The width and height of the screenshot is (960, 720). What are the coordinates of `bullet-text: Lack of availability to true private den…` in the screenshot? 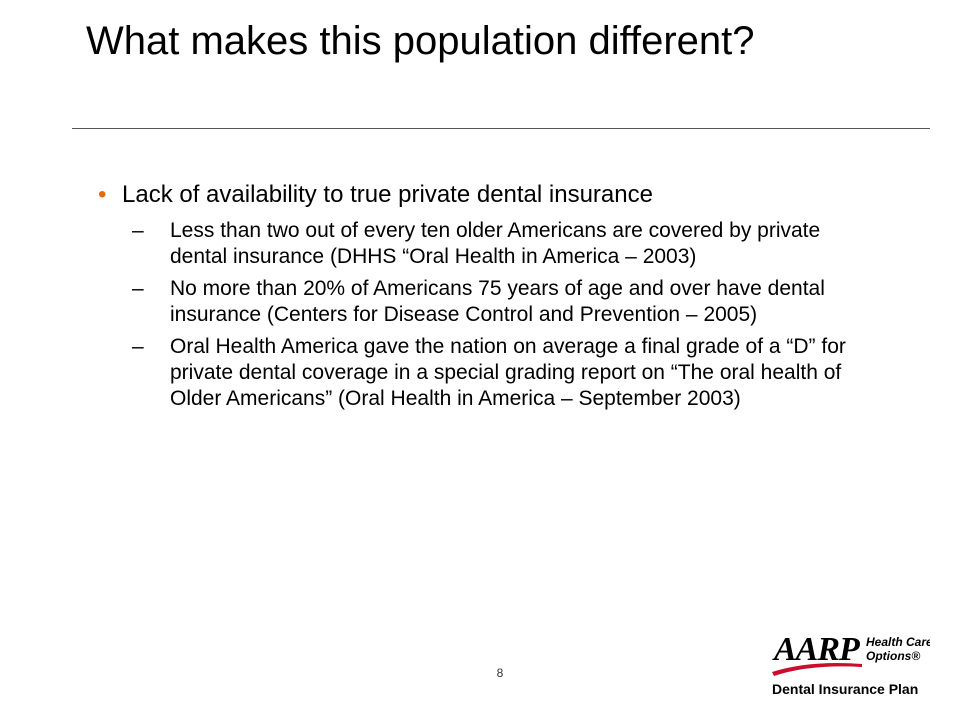 It's located at (387, 194).